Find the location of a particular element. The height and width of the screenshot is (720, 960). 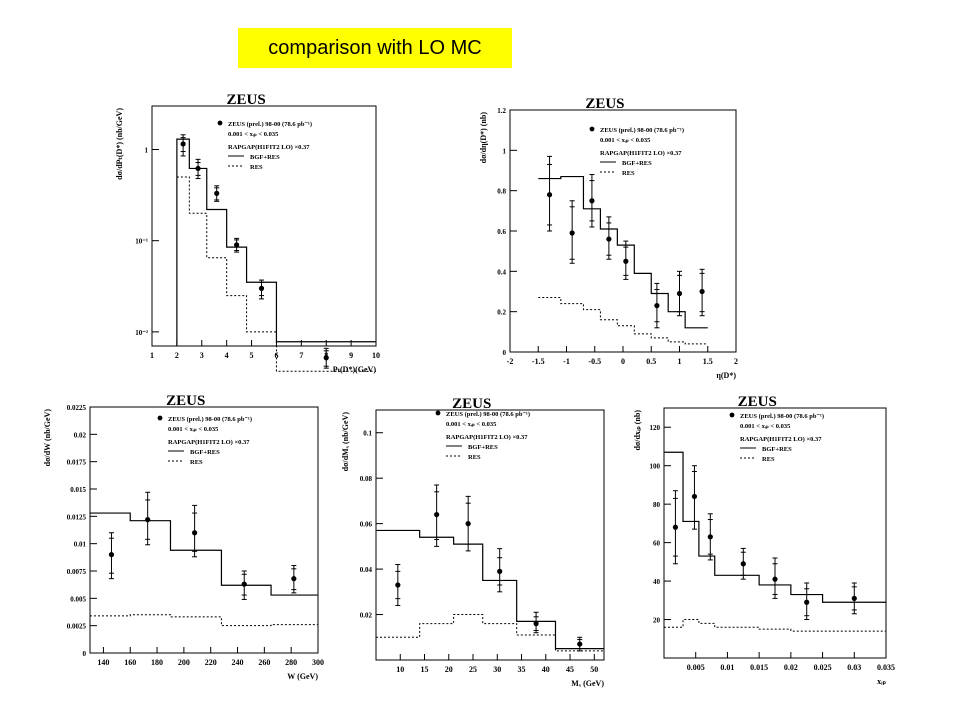

x-tick-label: 20 is located at coordinates (449, 669).